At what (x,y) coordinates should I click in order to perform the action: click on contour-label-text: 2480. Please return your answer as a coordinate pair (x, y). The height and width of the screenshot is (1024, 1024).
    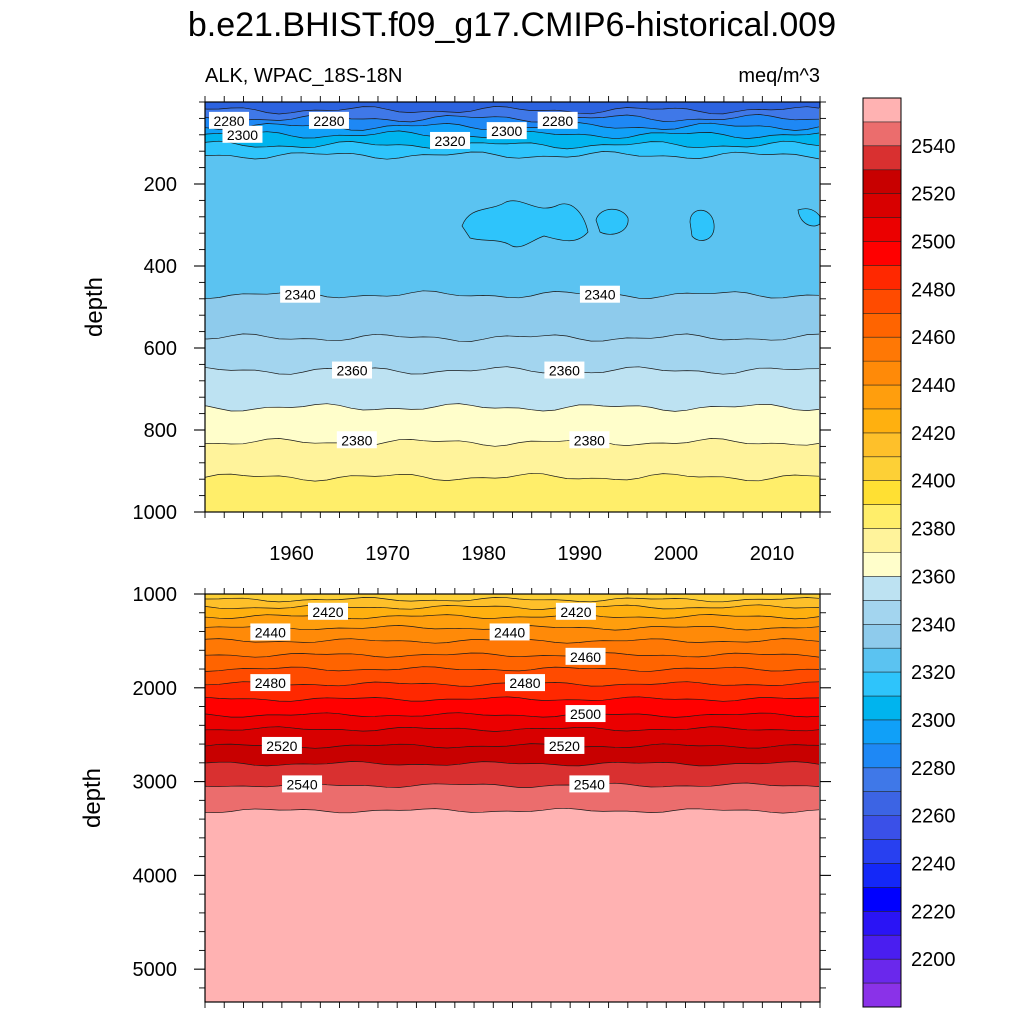
    Looking at the image, I should click on (524, 683).